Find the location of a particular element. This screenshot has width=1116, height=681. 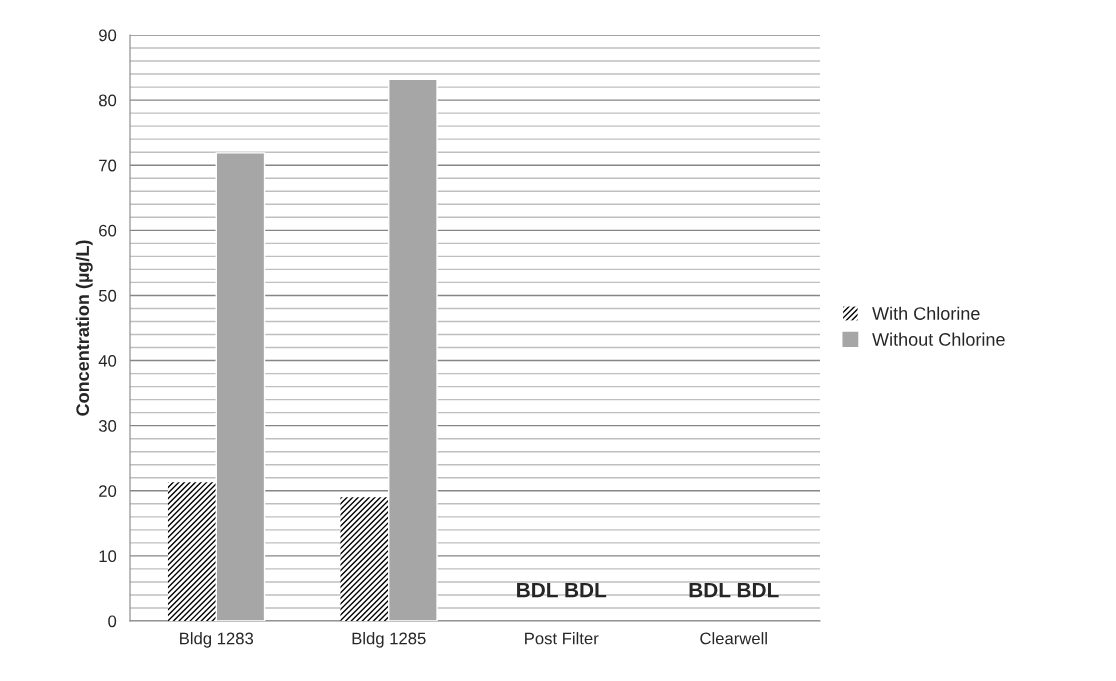

x-tick-label: Clearwell is located at coordinates (733, 638).